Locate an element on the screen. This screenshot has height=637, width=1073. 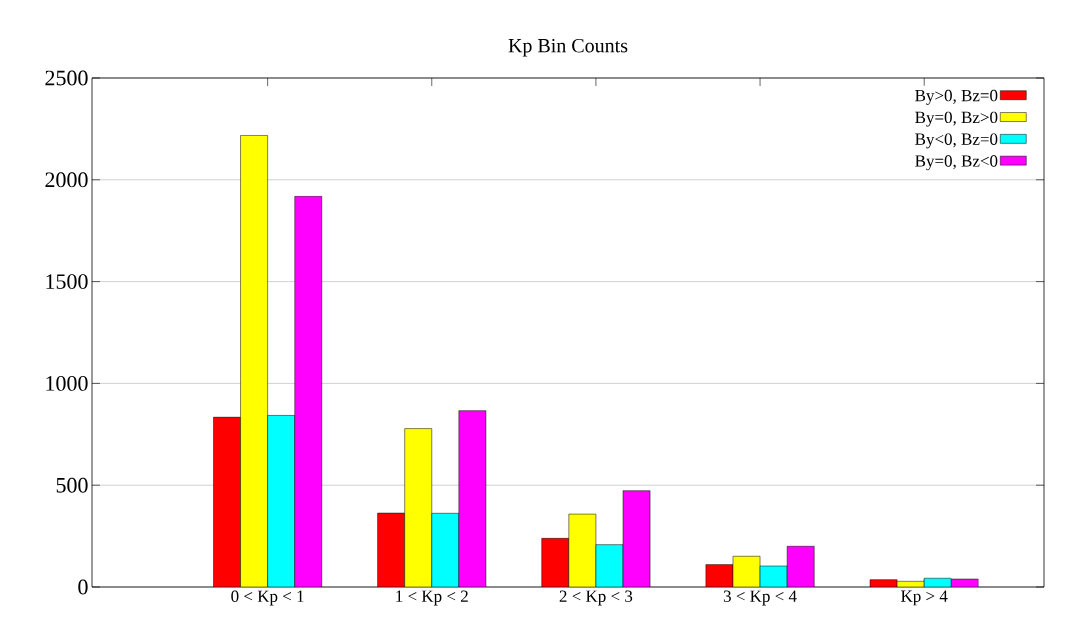
legend-label: By=0, Bz>0 is located at coordinates (956, 119).